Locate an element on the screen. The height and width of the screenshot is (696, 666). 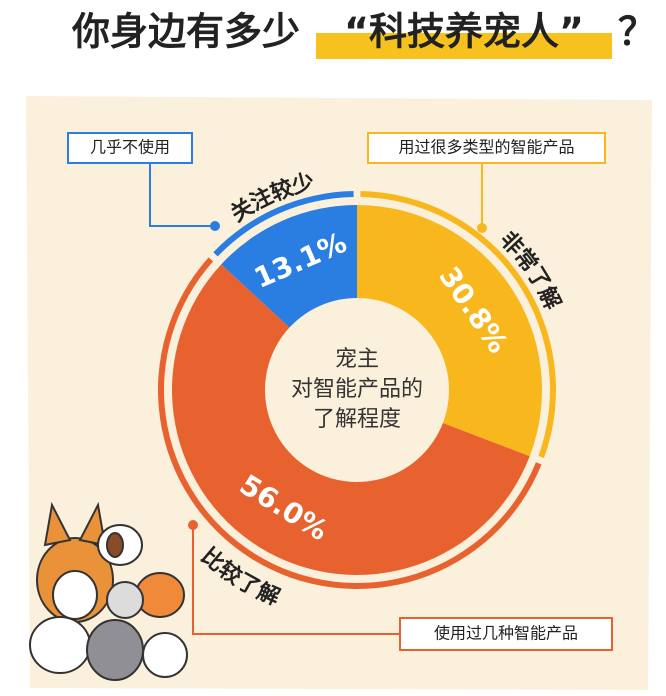
title-highlight is located at coordinates (464, 46).